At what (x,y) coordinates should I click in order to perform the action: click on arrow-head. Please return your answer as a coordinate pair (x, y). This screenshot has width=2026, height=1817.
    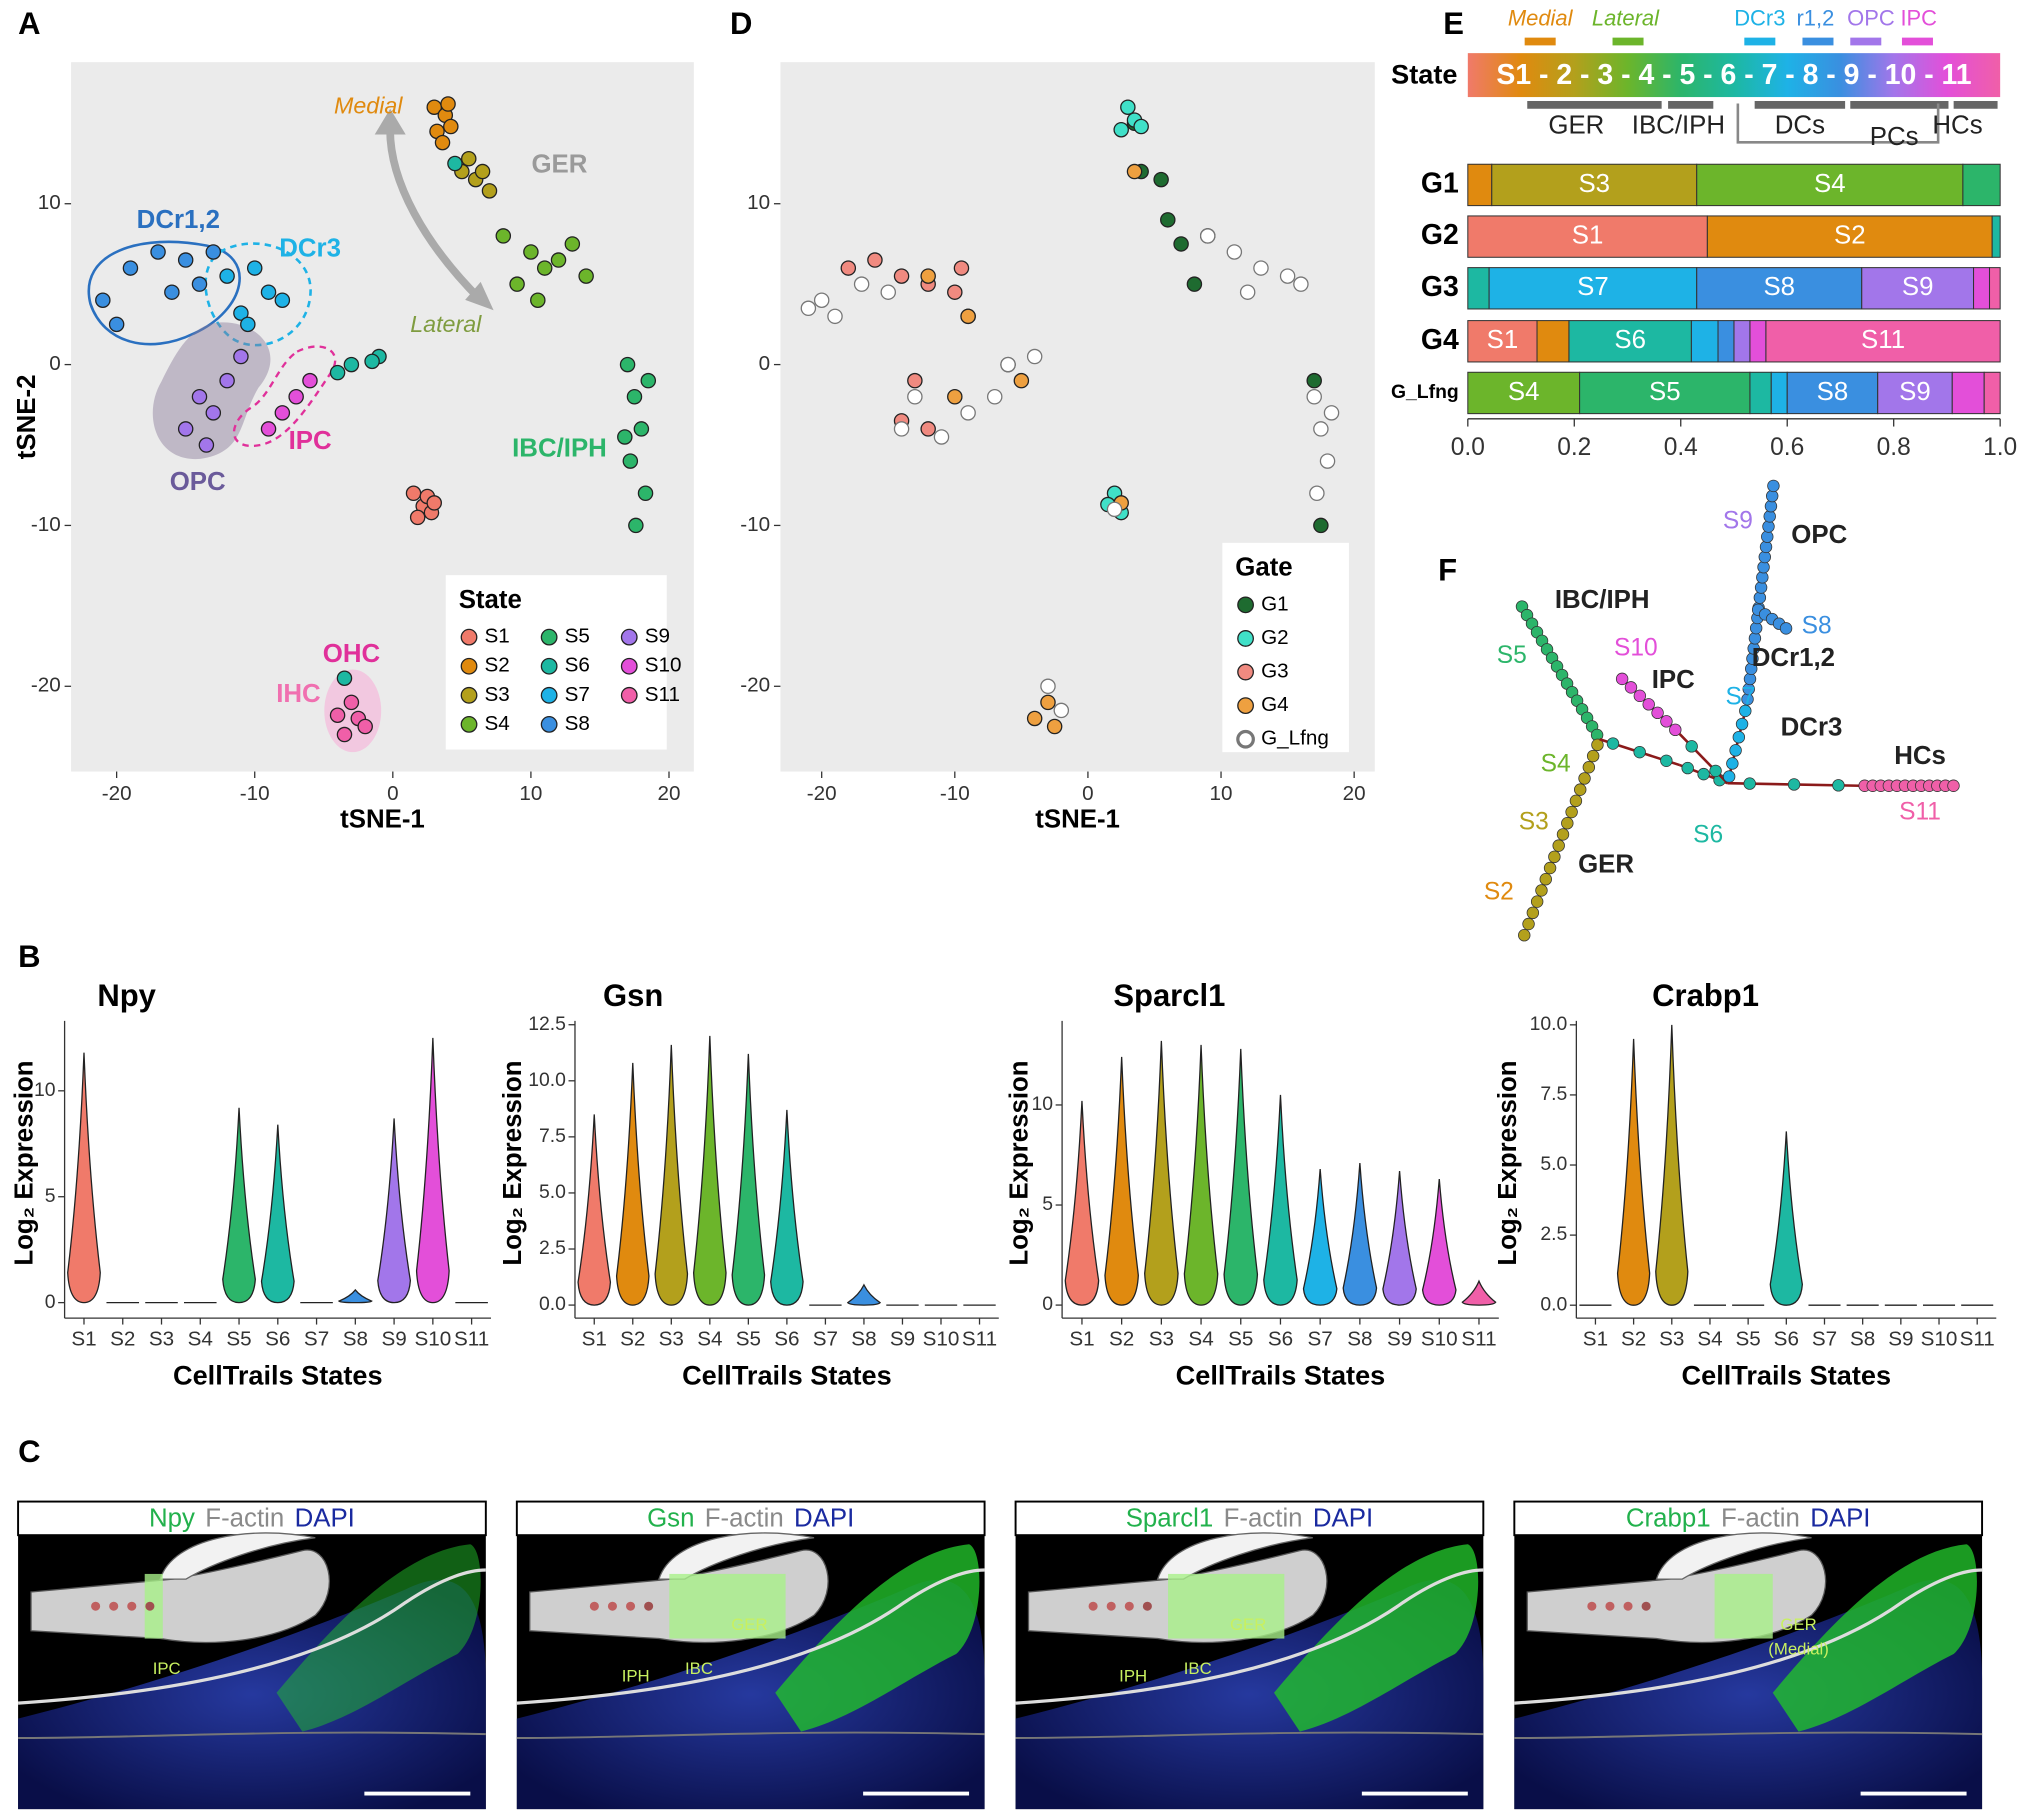
    Looking at the image, I should click on (479, 296).